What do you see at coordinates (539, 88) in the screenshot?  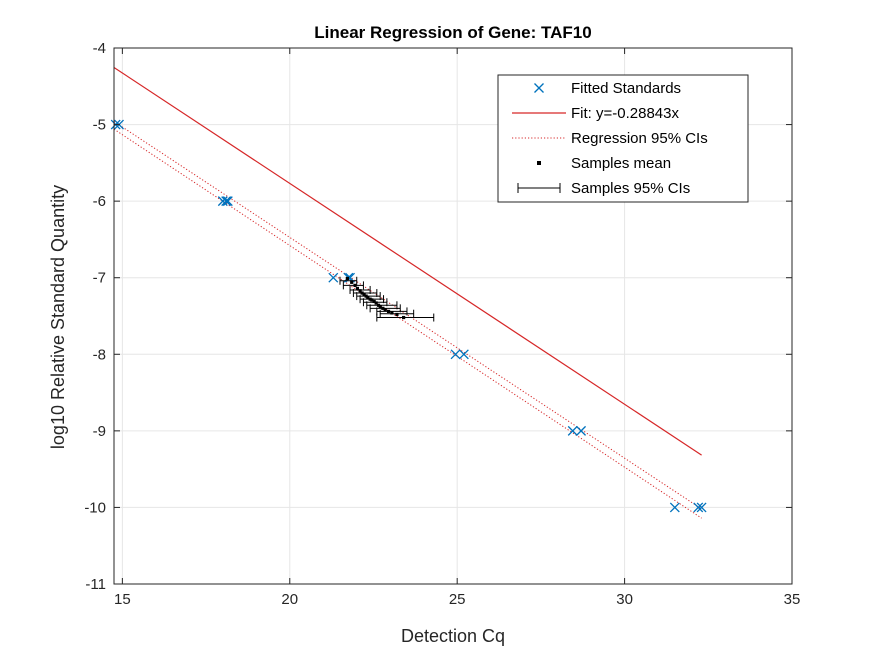 I see `legend-symbol-standards` at bounding box center [539, 88].